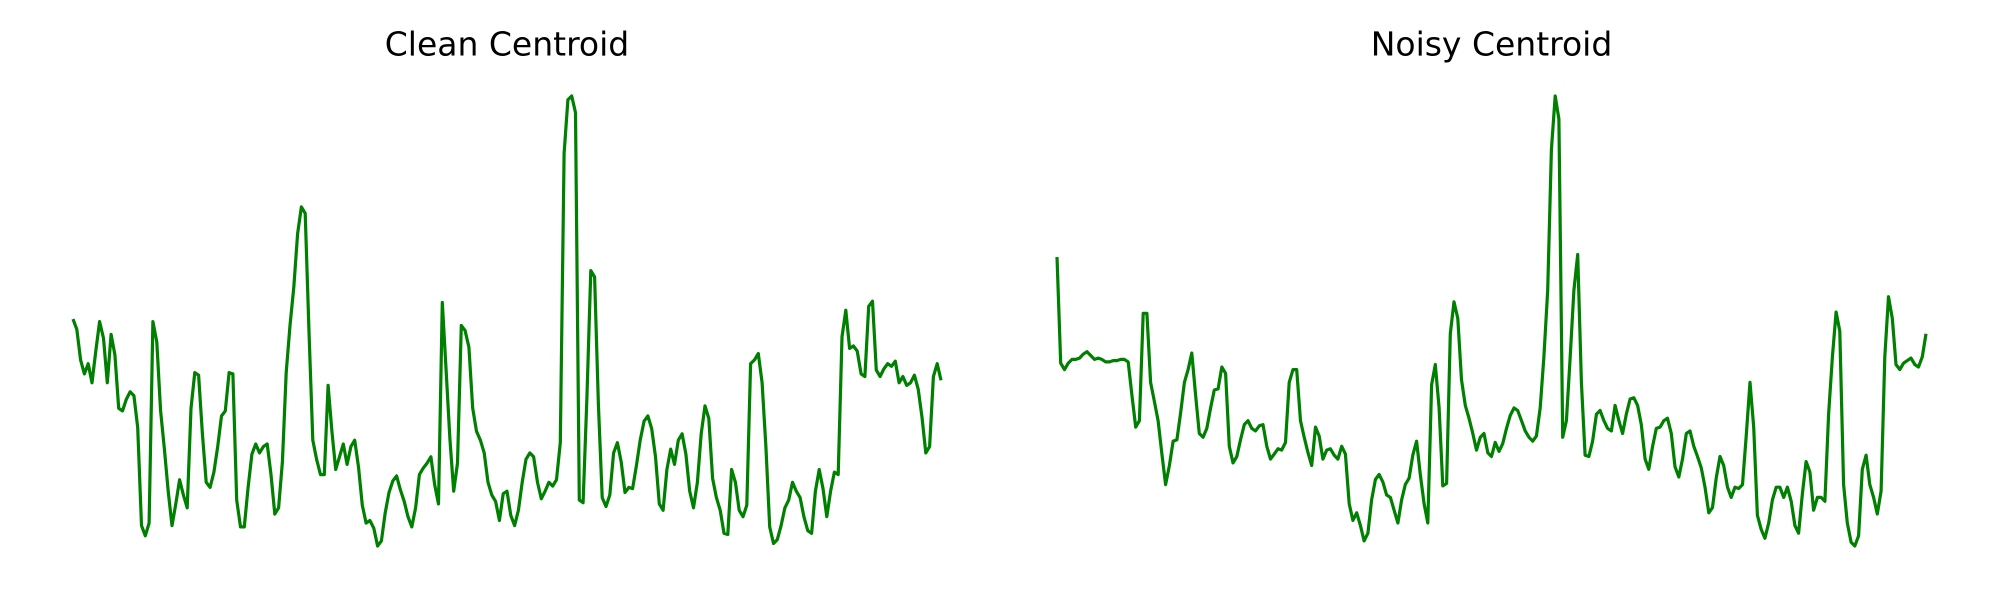 This screenshot has width=2000, height=600. I want to click on chart-title: Noisy Centroid, so click(1492, 44).